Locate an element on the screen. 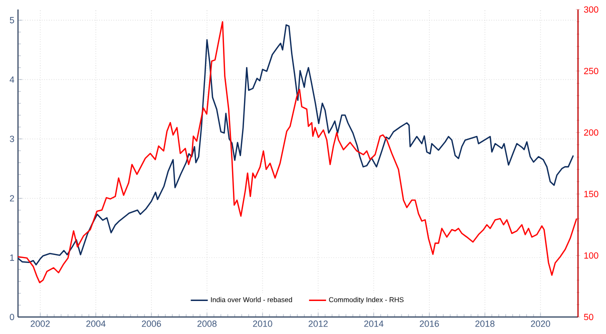 This screenshot has width=606, height=334. y2-tick-label: 100 is located at coordinates (591, 255).